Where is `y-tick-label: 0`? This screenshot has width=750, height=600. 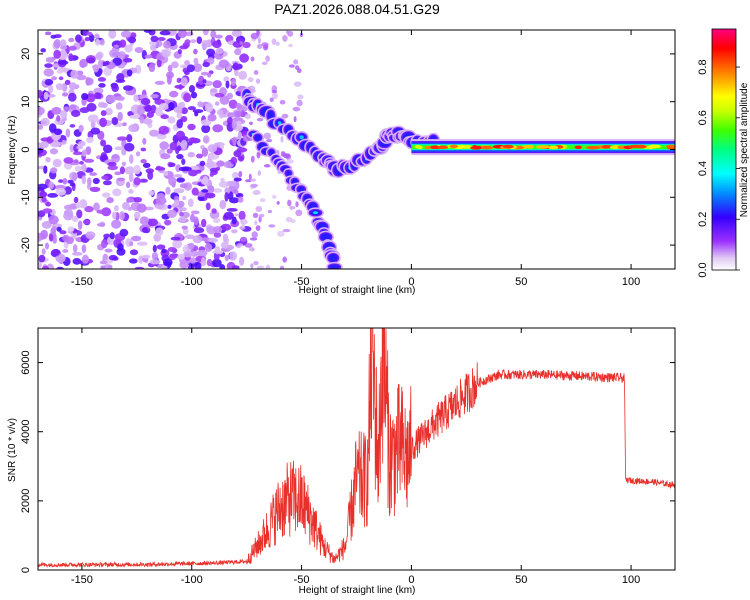
y-tick-label: 0 is located at coordinates (26, 570).